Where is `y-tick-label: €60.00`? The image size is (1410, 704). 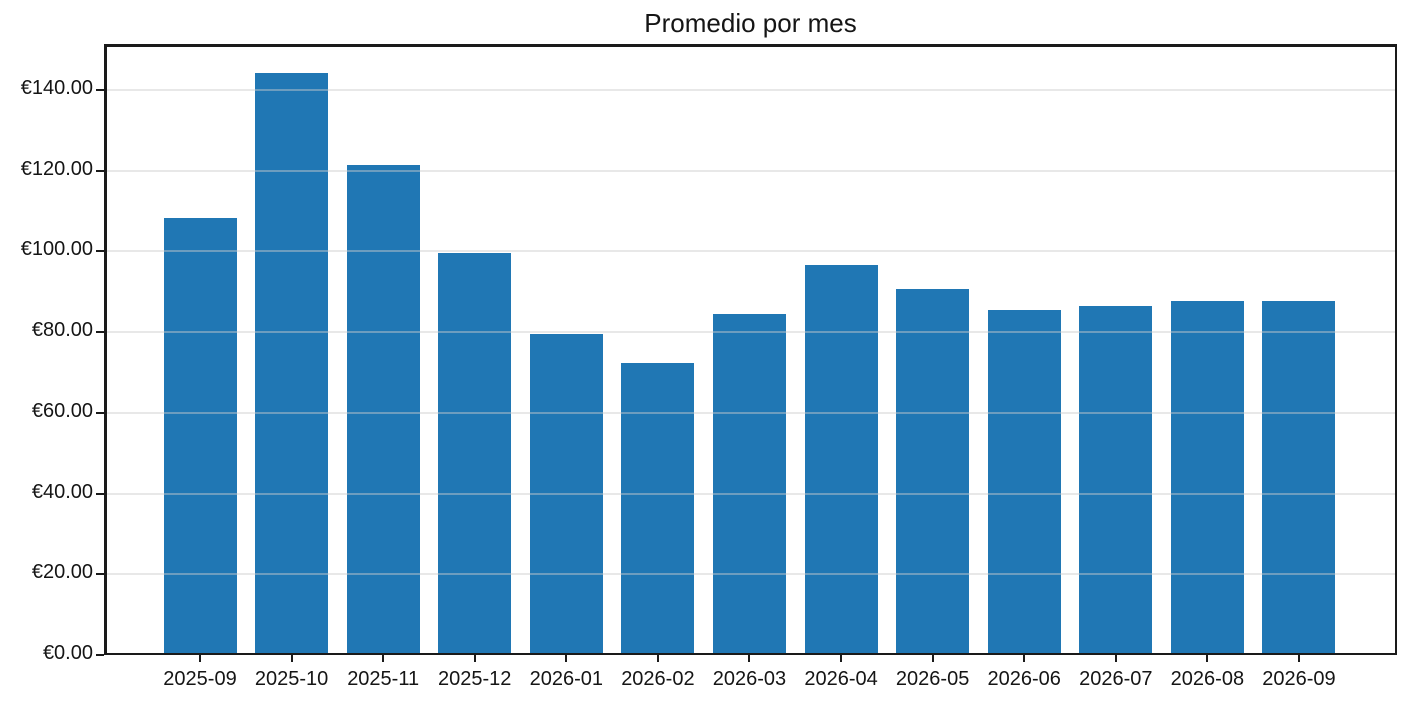 y-tick-label: €60.00 is located at coordinates (62, 410).